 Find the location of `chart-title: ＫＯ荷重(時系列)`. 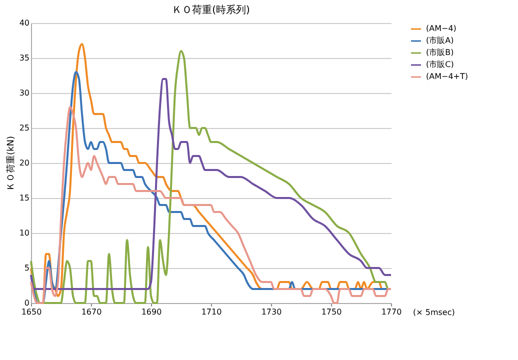

chart-title: ＫＯ荷重(時系列) is located at coordinates (211, 10).